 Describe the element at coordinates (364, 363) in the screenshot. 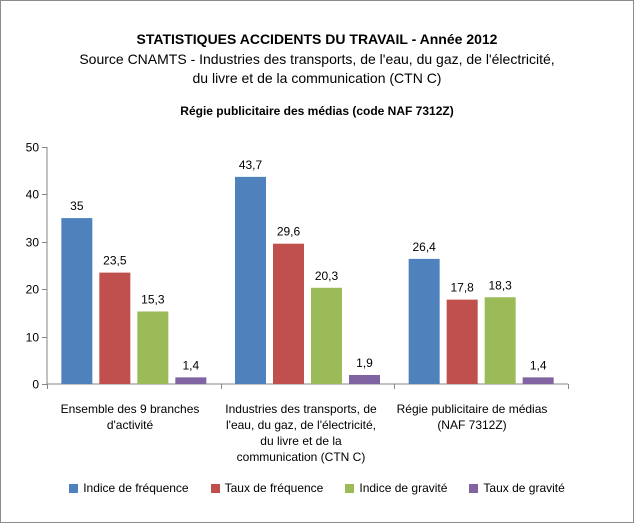

I see `data-label: 1,9` at that location.